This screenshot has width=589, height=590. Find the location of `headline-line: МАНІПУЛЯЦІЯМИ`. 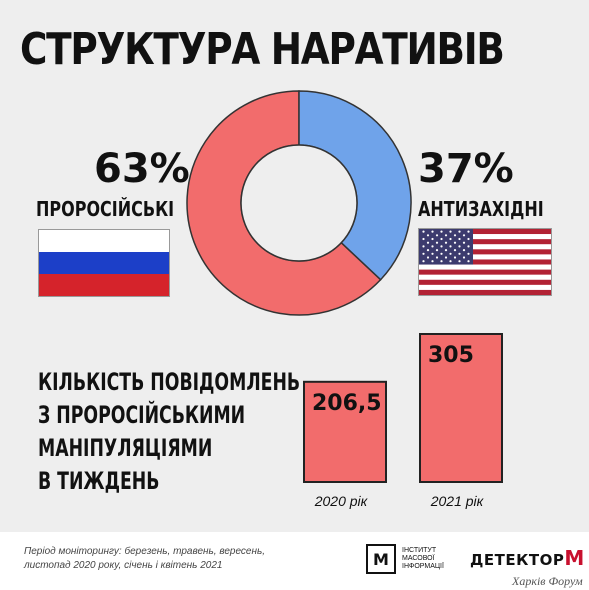

headline-line: МАНІПУЛЯЦІЯМИ is located at coordinates (125, 448).